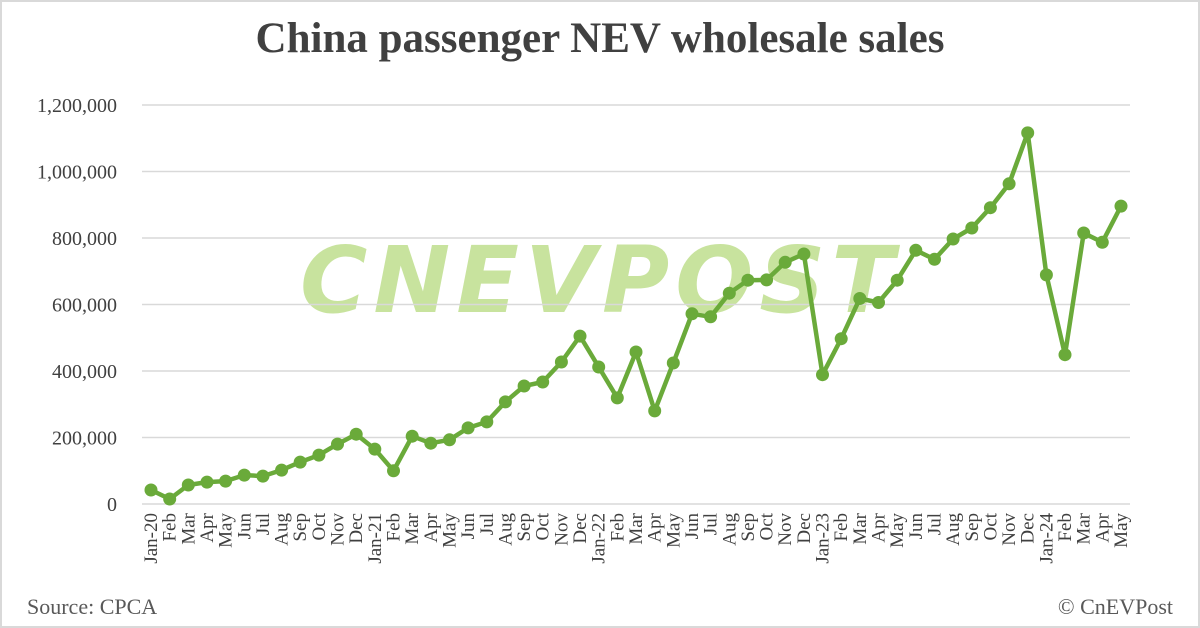 The width and height of the screenshot is (1200, 628). Describe the element at coordinates (77, 173) in the screenshot. I see `y-tick-label: 1,000,000` at that location.